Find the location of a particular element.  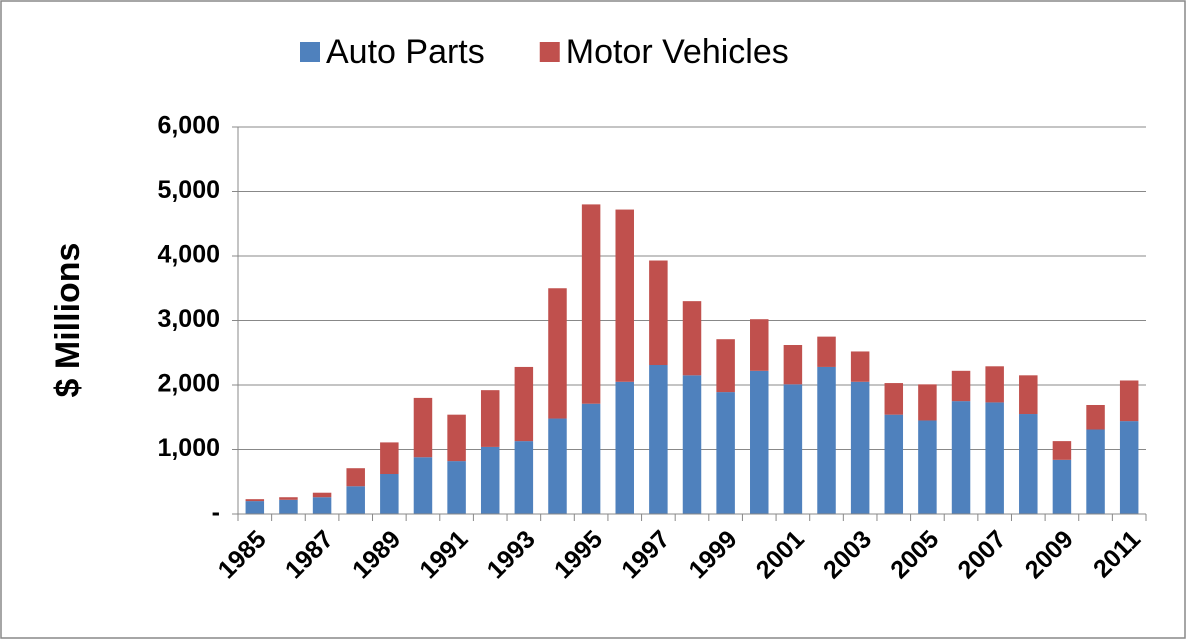

legend-label: Auto Parts is located at coordinates (405, 52).